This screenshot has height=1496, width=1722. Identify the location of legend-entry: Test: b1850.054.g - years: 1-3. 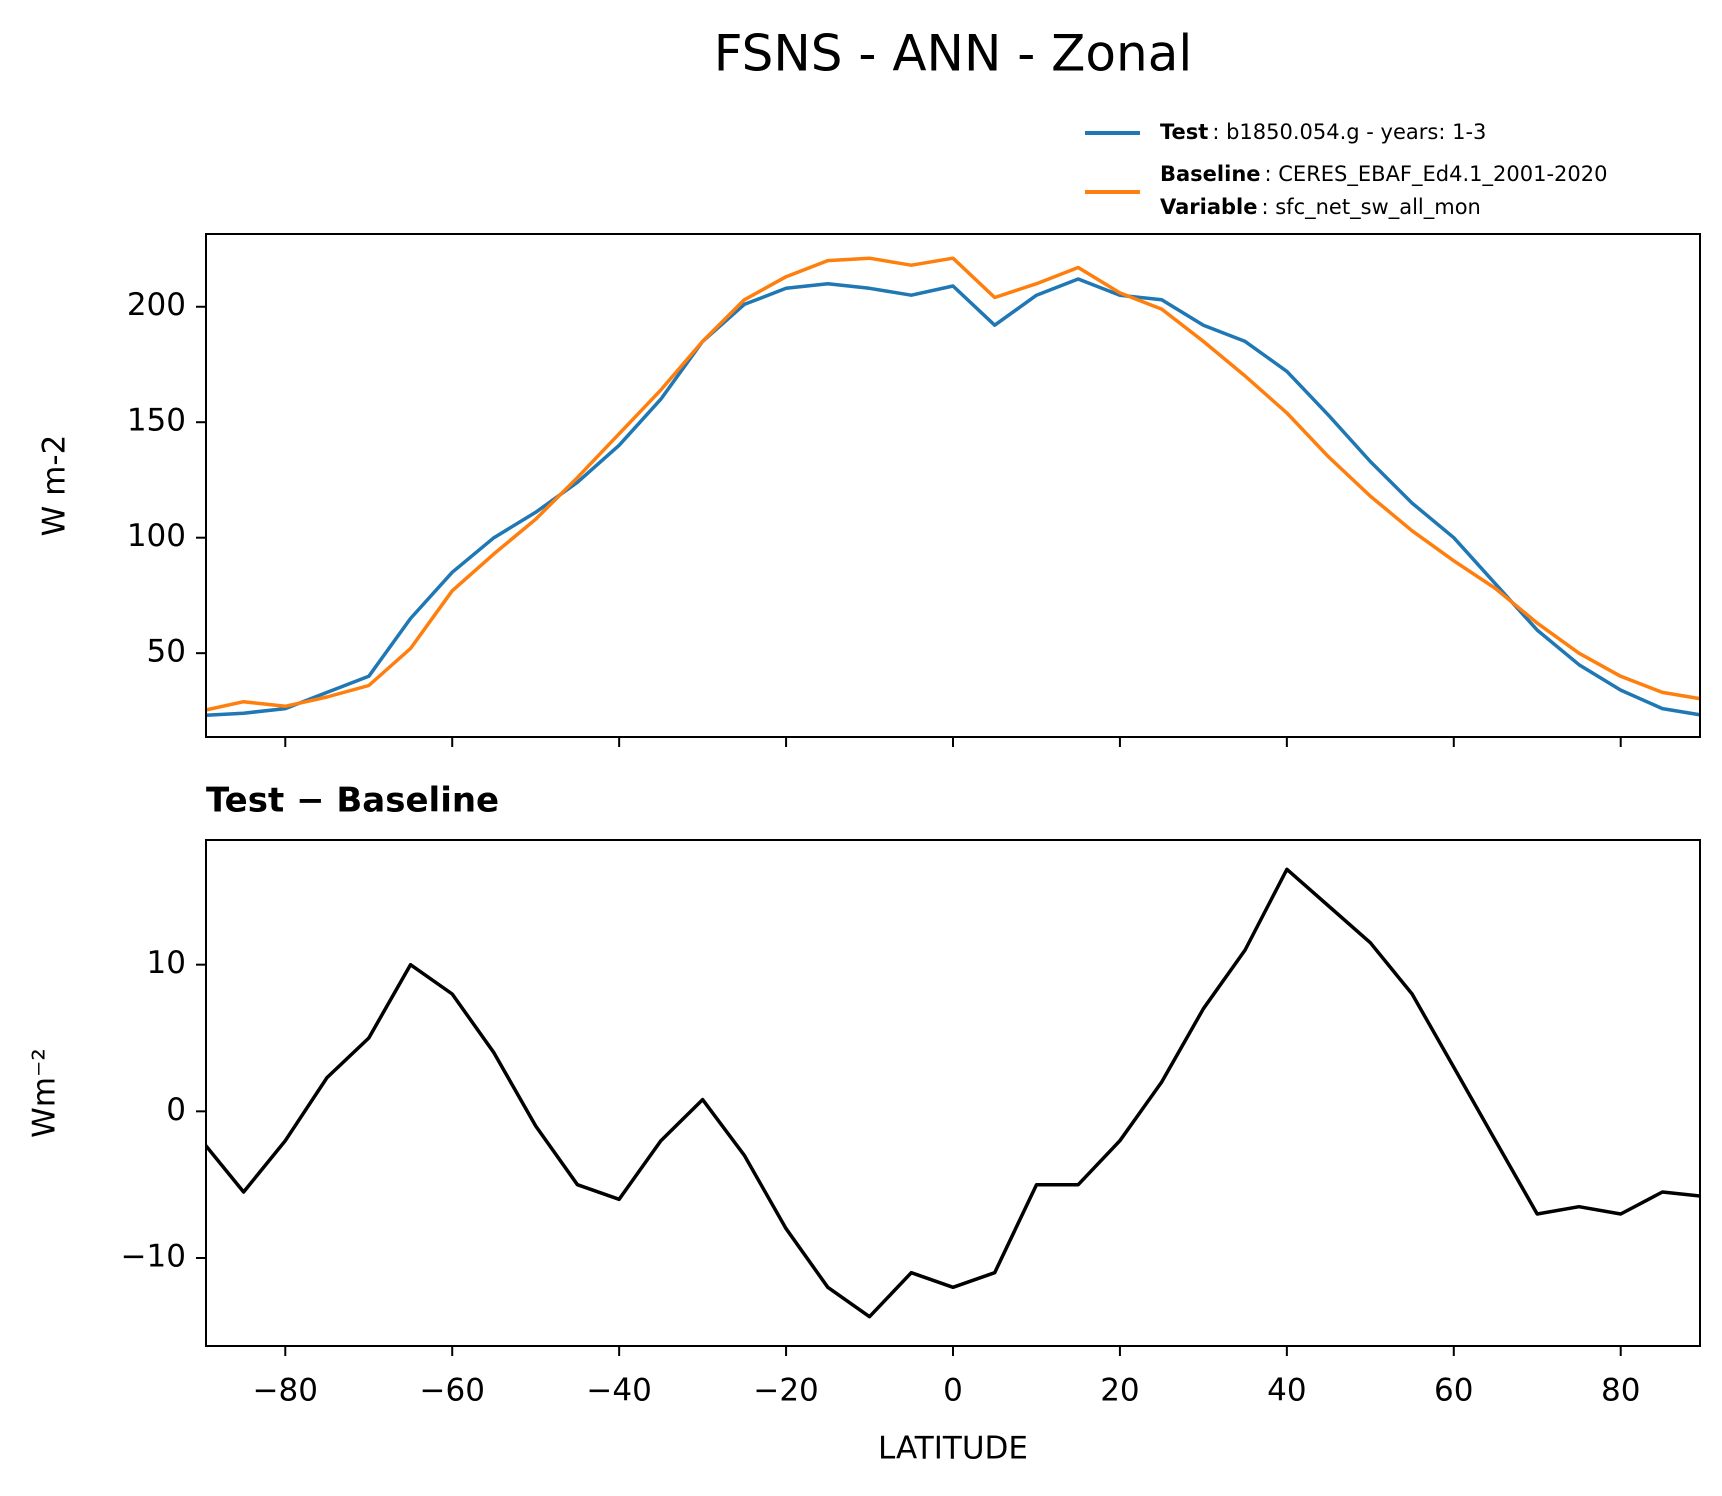
(1323, 132).